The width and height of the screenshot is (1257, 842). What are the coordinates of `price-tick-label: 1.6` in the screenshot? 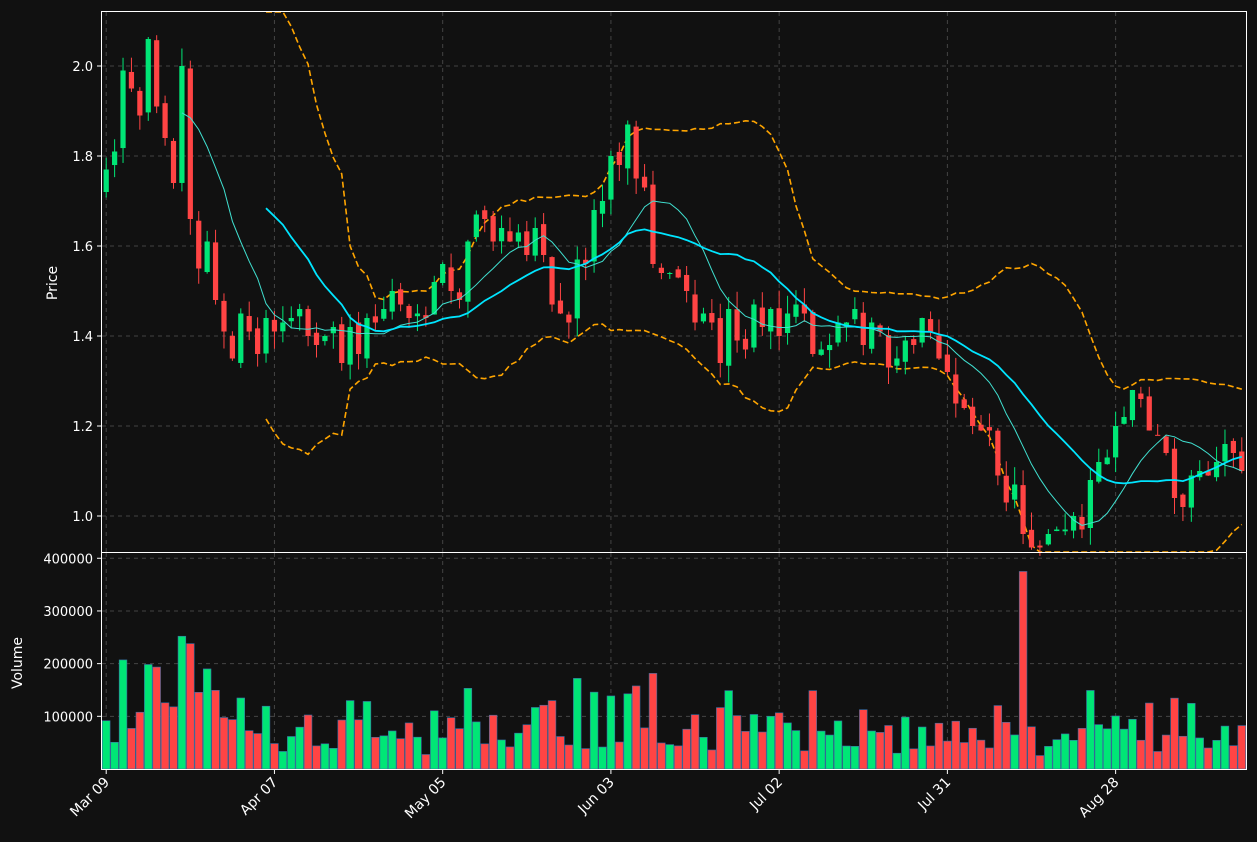 It's located at (82, 247).